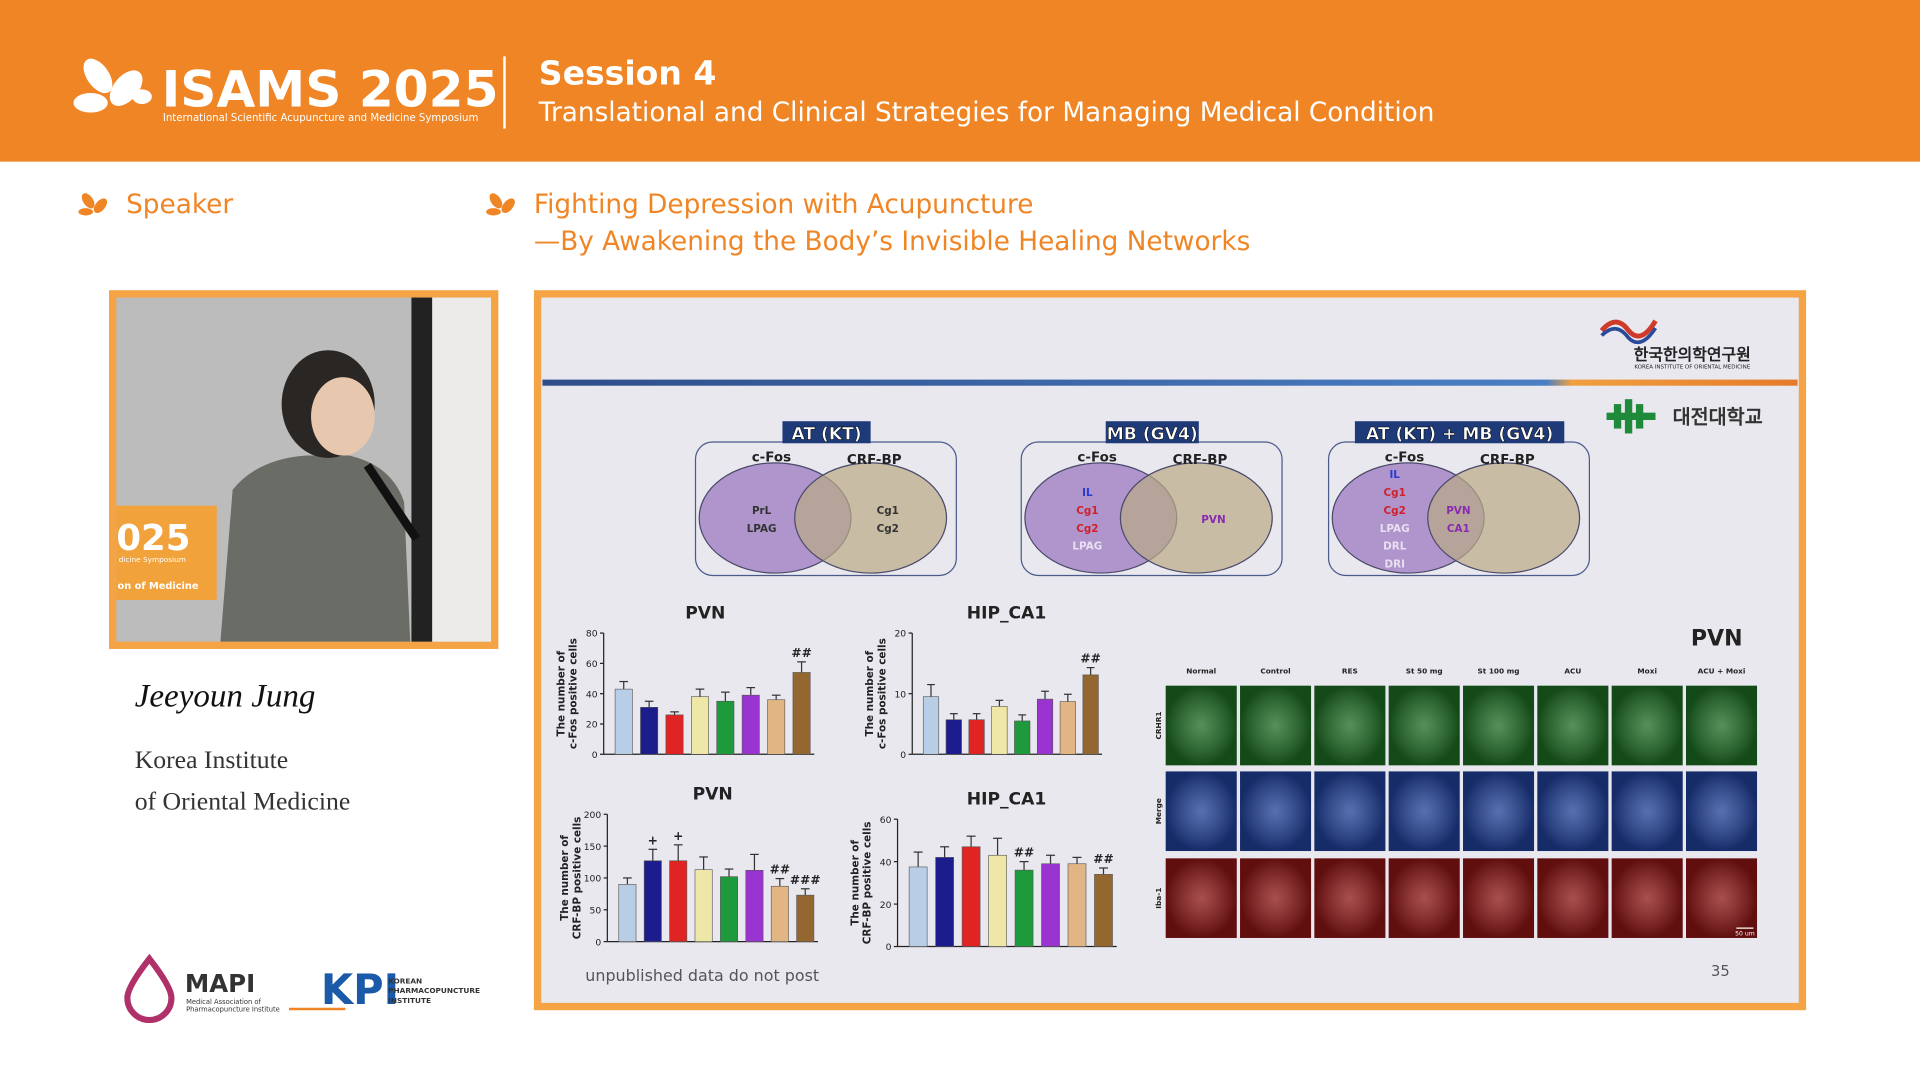  I want to click on micrograph-column: ACU + Moxi, so click(1722, 670).